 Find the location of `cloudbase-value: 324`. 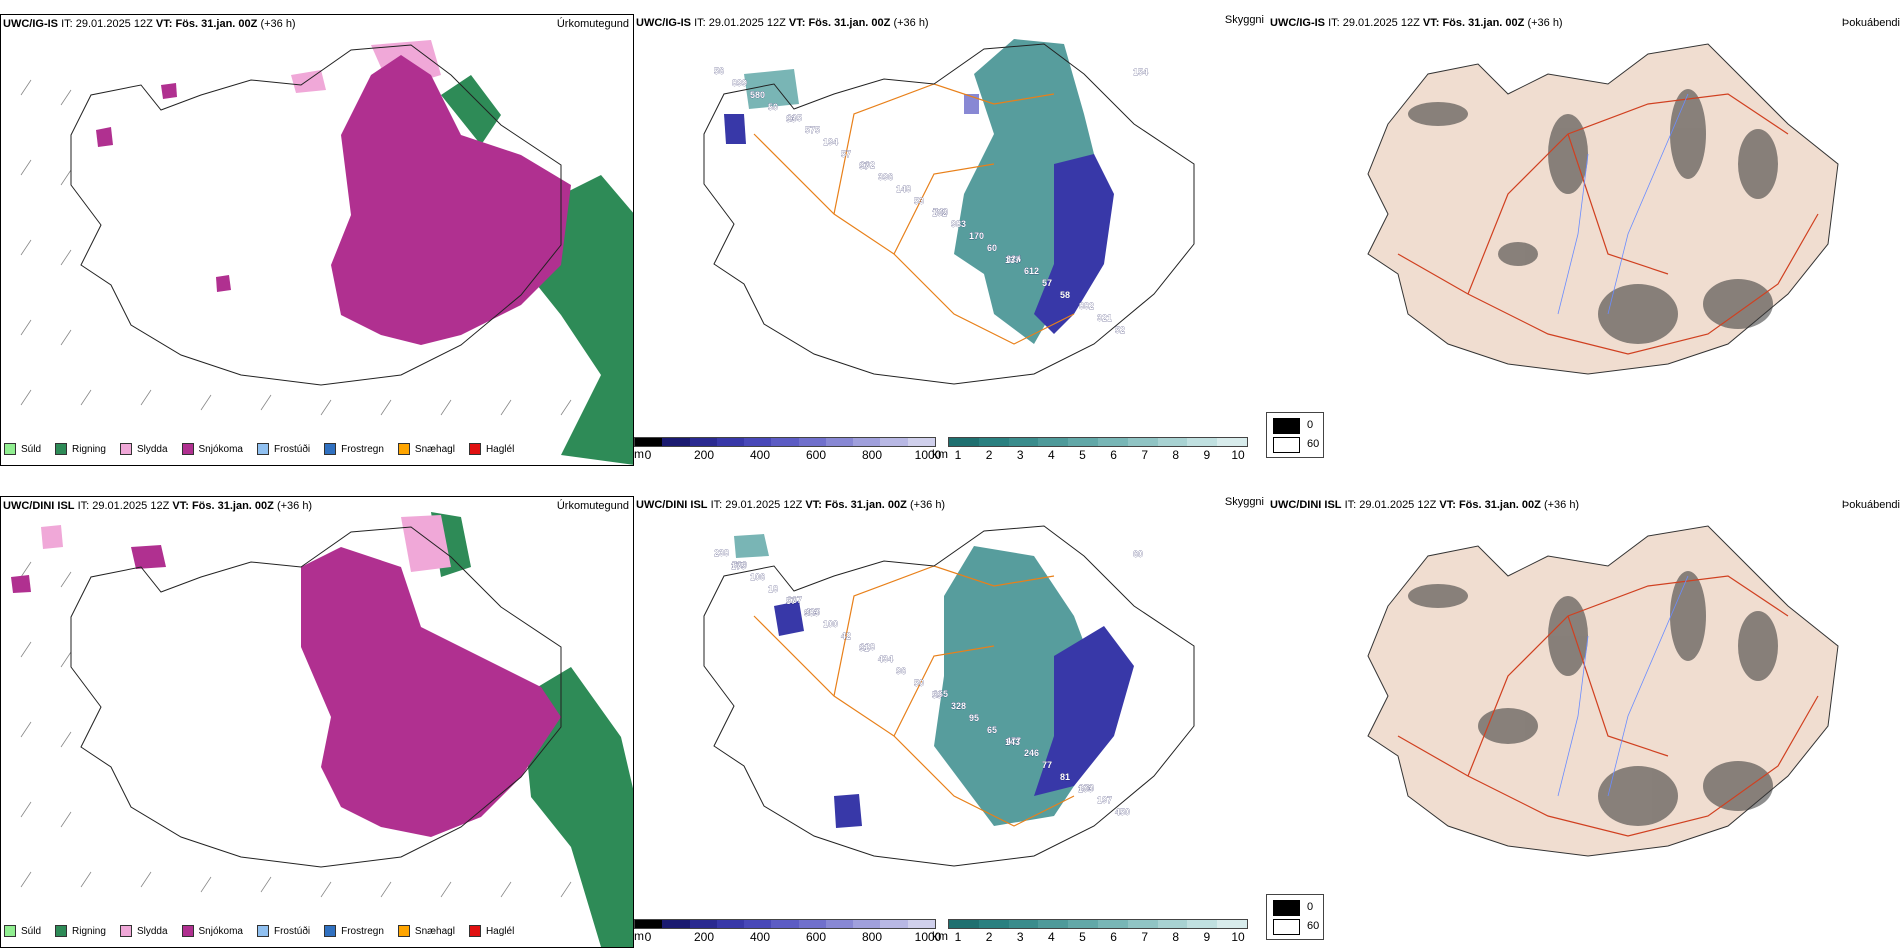

cloudbase-value: 324 is located at coordinates (1013, 259).